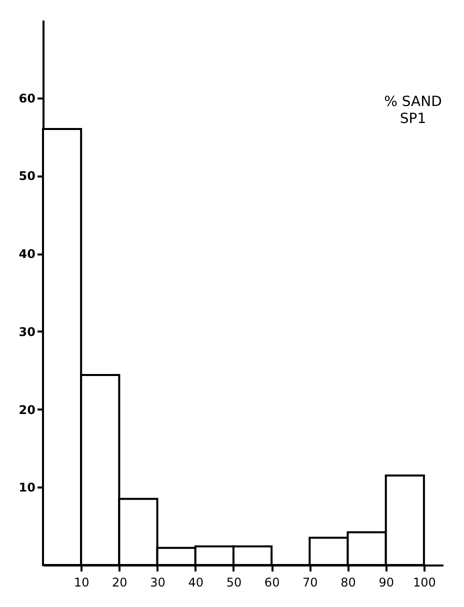  I want to click on x-tick-label: 90, so click(386, 583).